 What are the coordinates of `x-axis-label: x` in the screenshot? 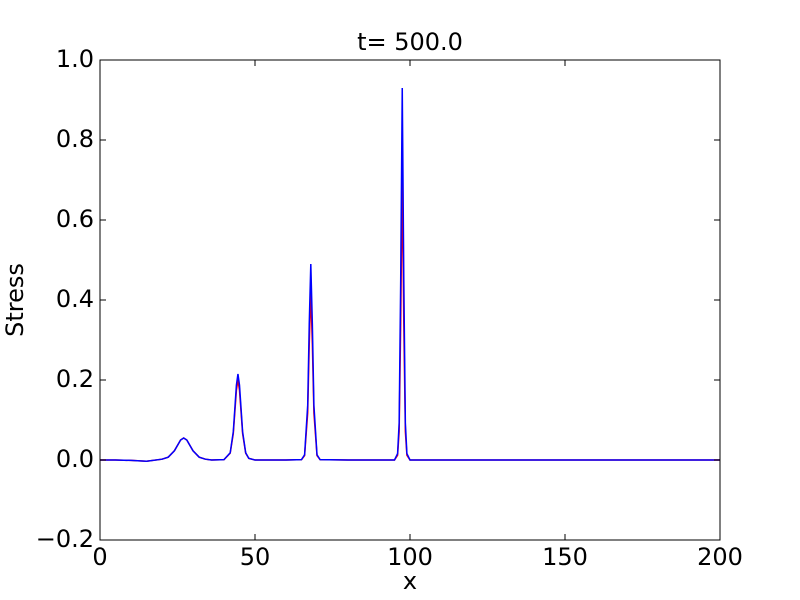 It's located at (410, 581).